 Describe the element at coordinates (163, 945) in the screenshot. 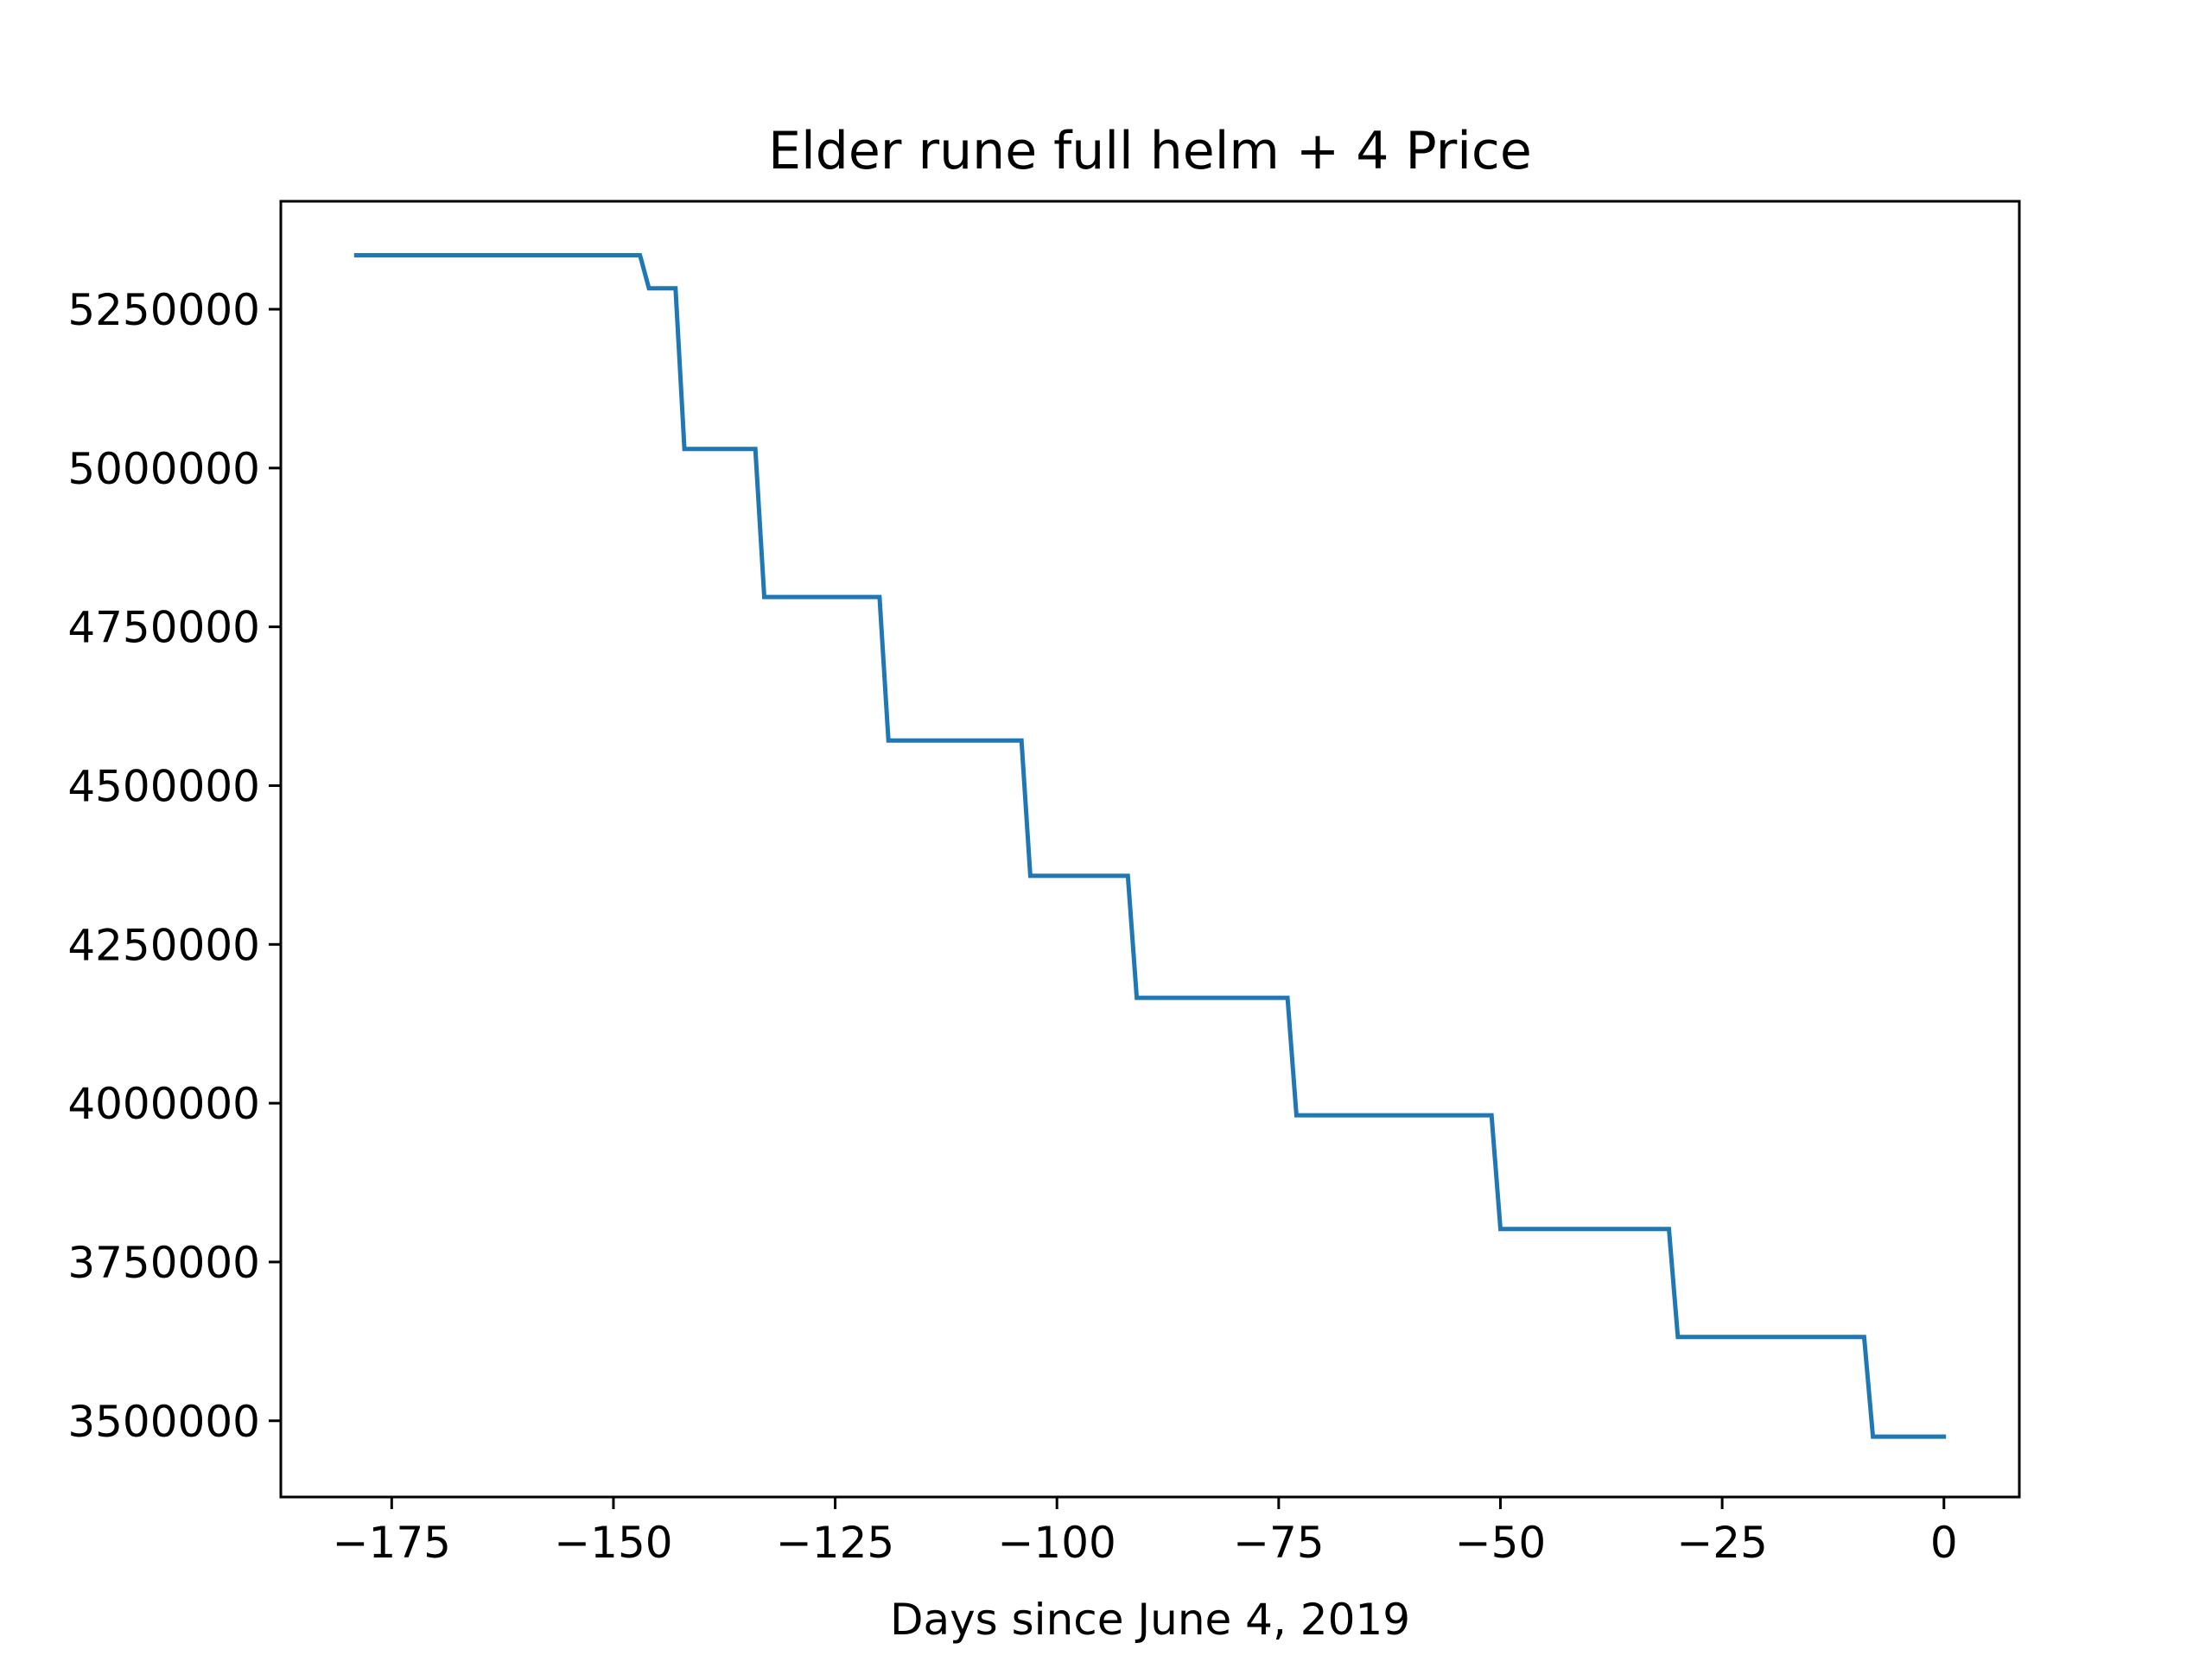

I see `y-tick-label: 4250000` at that location.